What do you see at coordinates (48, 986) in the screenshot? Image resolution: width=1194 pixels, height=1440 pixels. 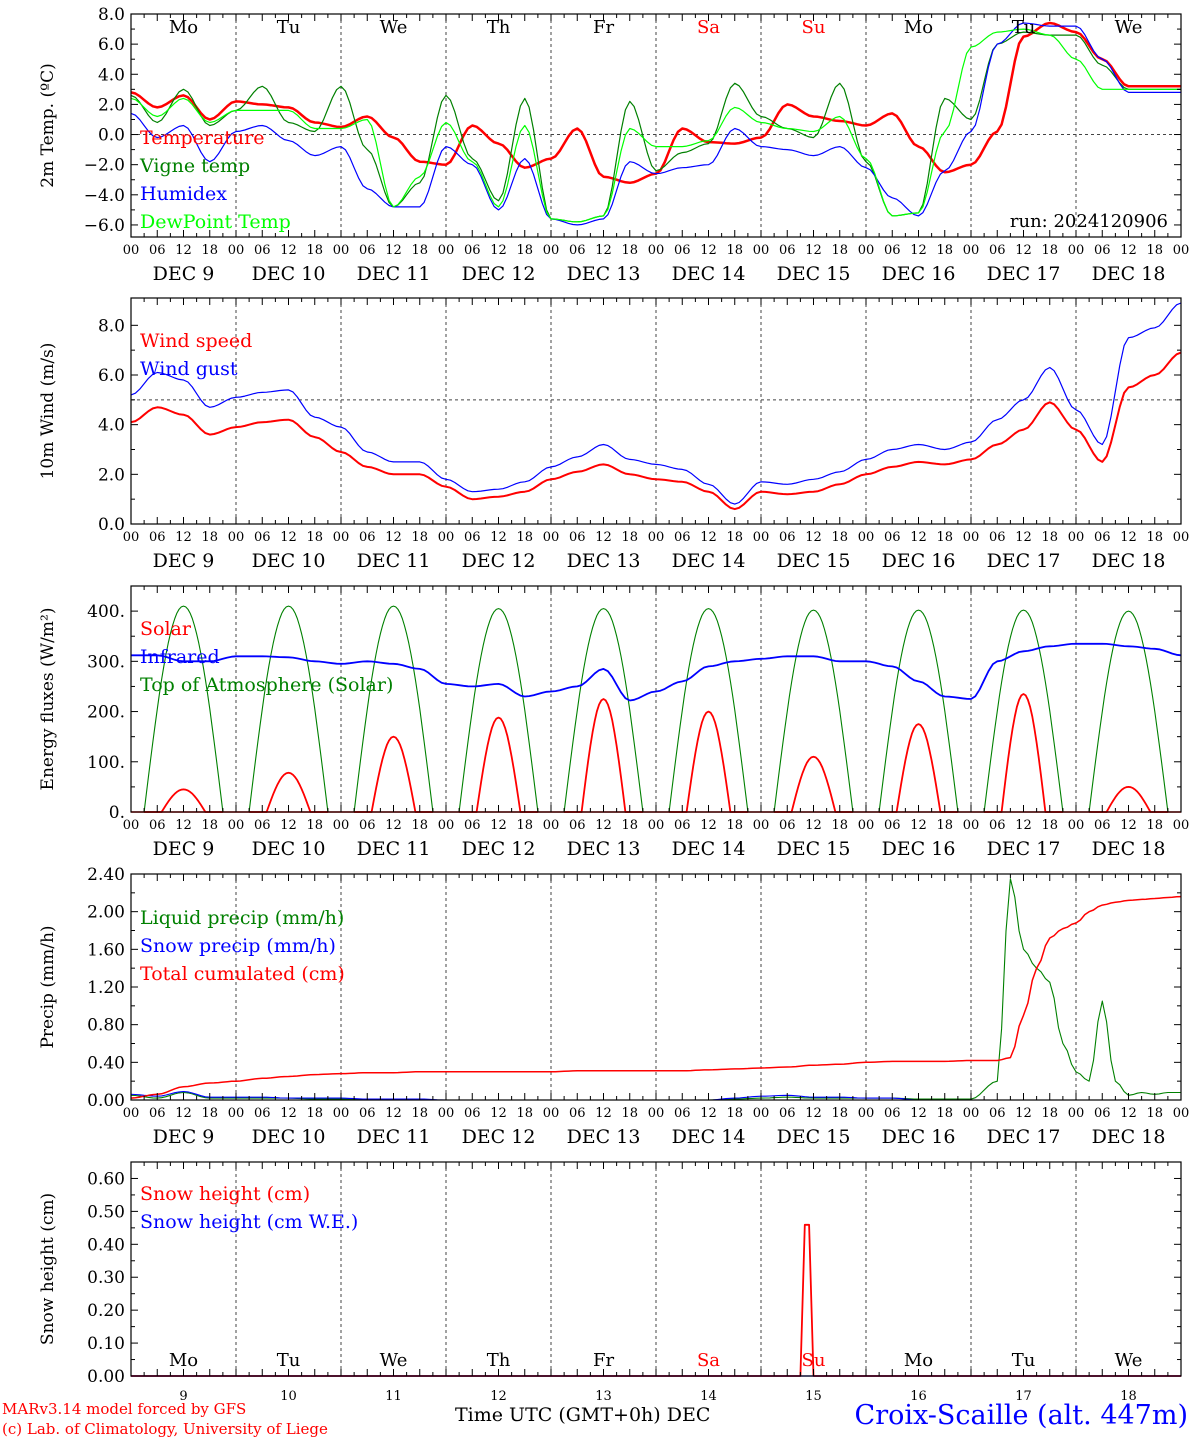 I see `y-axis-label: Precip (mm/h)` at bounding box center [48, 986].